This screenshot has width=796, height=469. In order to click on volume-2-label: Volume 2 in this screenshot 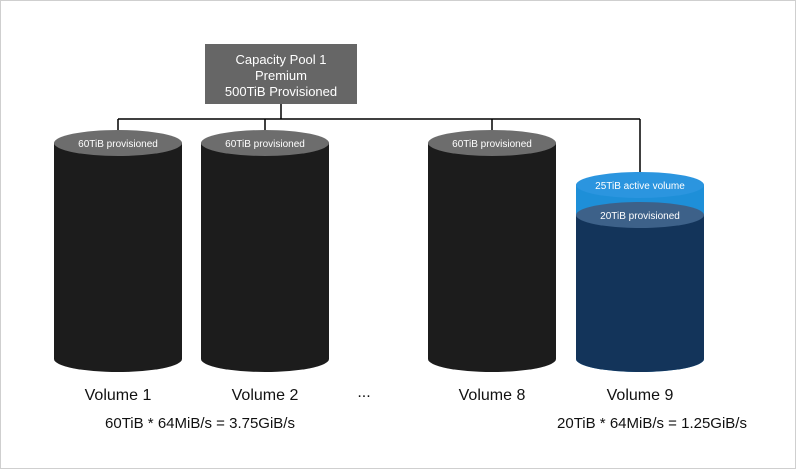, I will do `click(265, 395)`.